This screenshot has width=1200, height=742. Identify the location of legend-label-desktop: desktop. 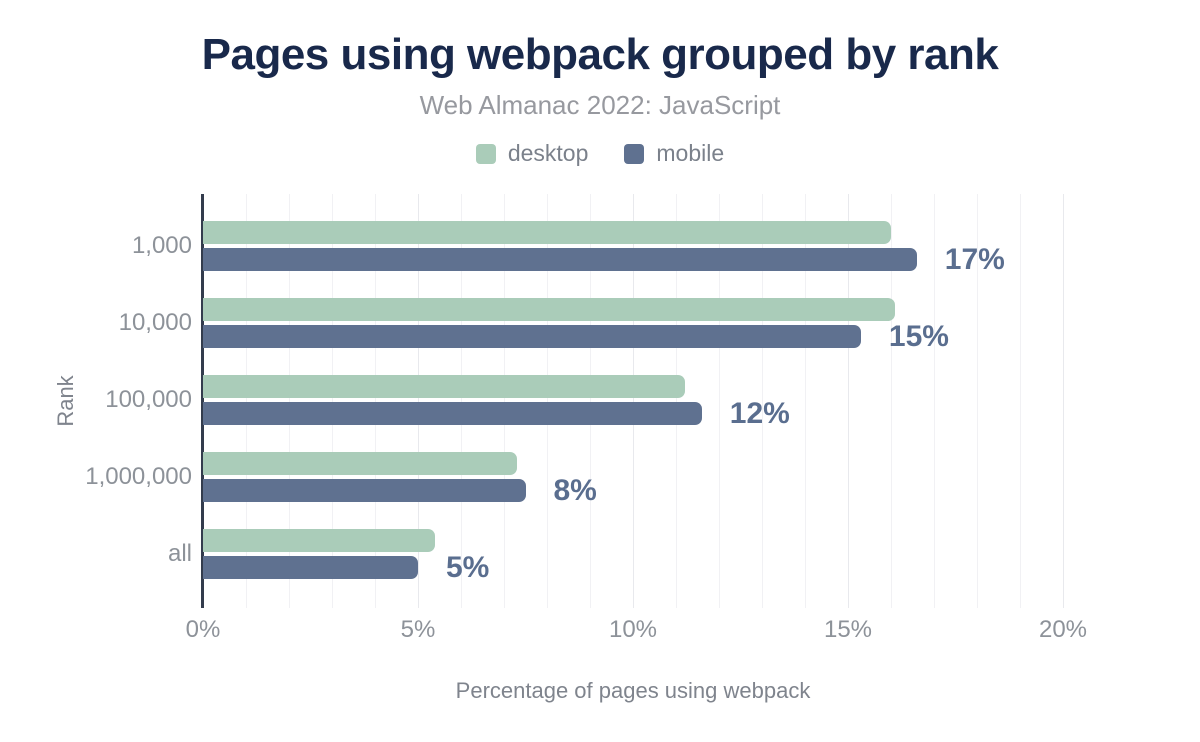
(548, 153).